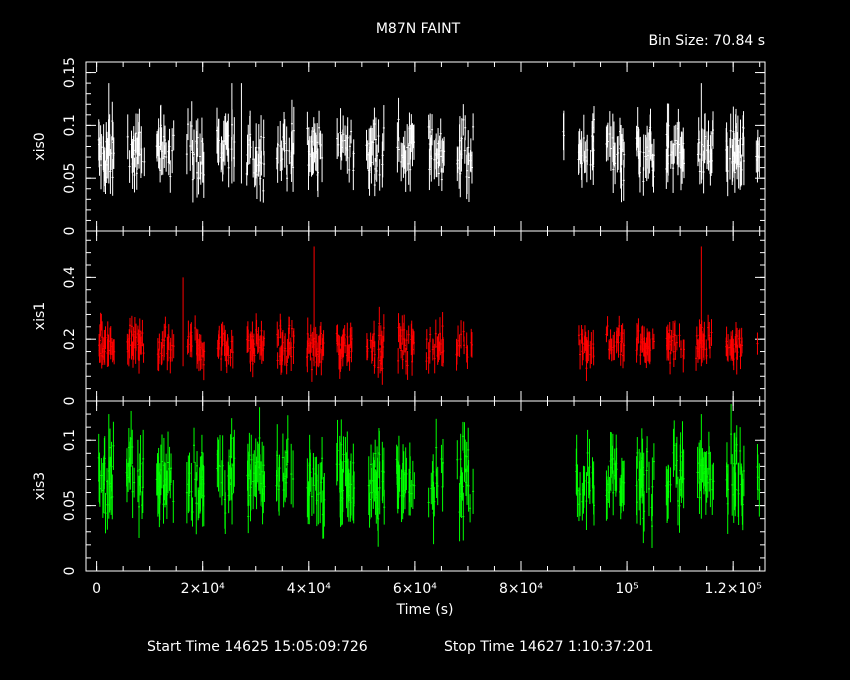 Image resolution: width=850 pixels, height=680 pixels. What do you see at coordinates (732, 589) in the screenshot?
I see `x-tick-label: 1.2×10⁵` at bounding box center [732, 589].